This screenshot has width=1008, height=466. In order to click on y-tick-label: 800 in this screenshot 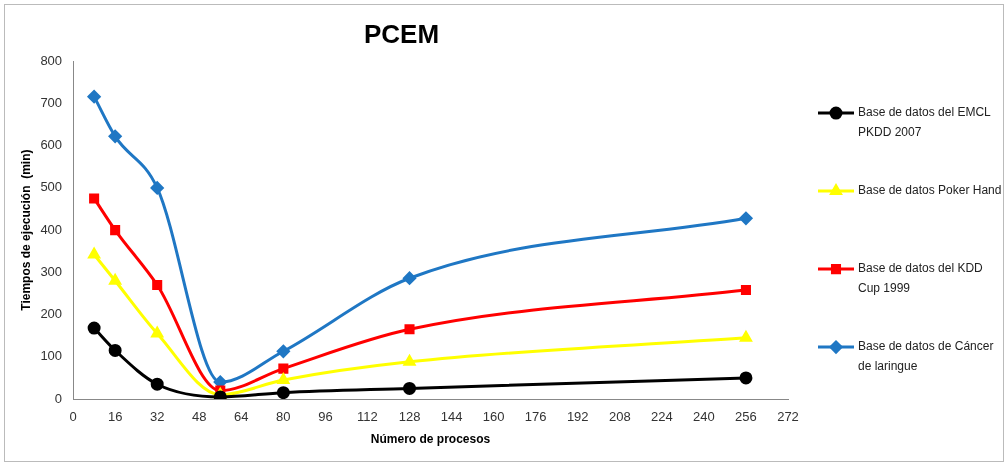, I will do `click(51, 60)`.